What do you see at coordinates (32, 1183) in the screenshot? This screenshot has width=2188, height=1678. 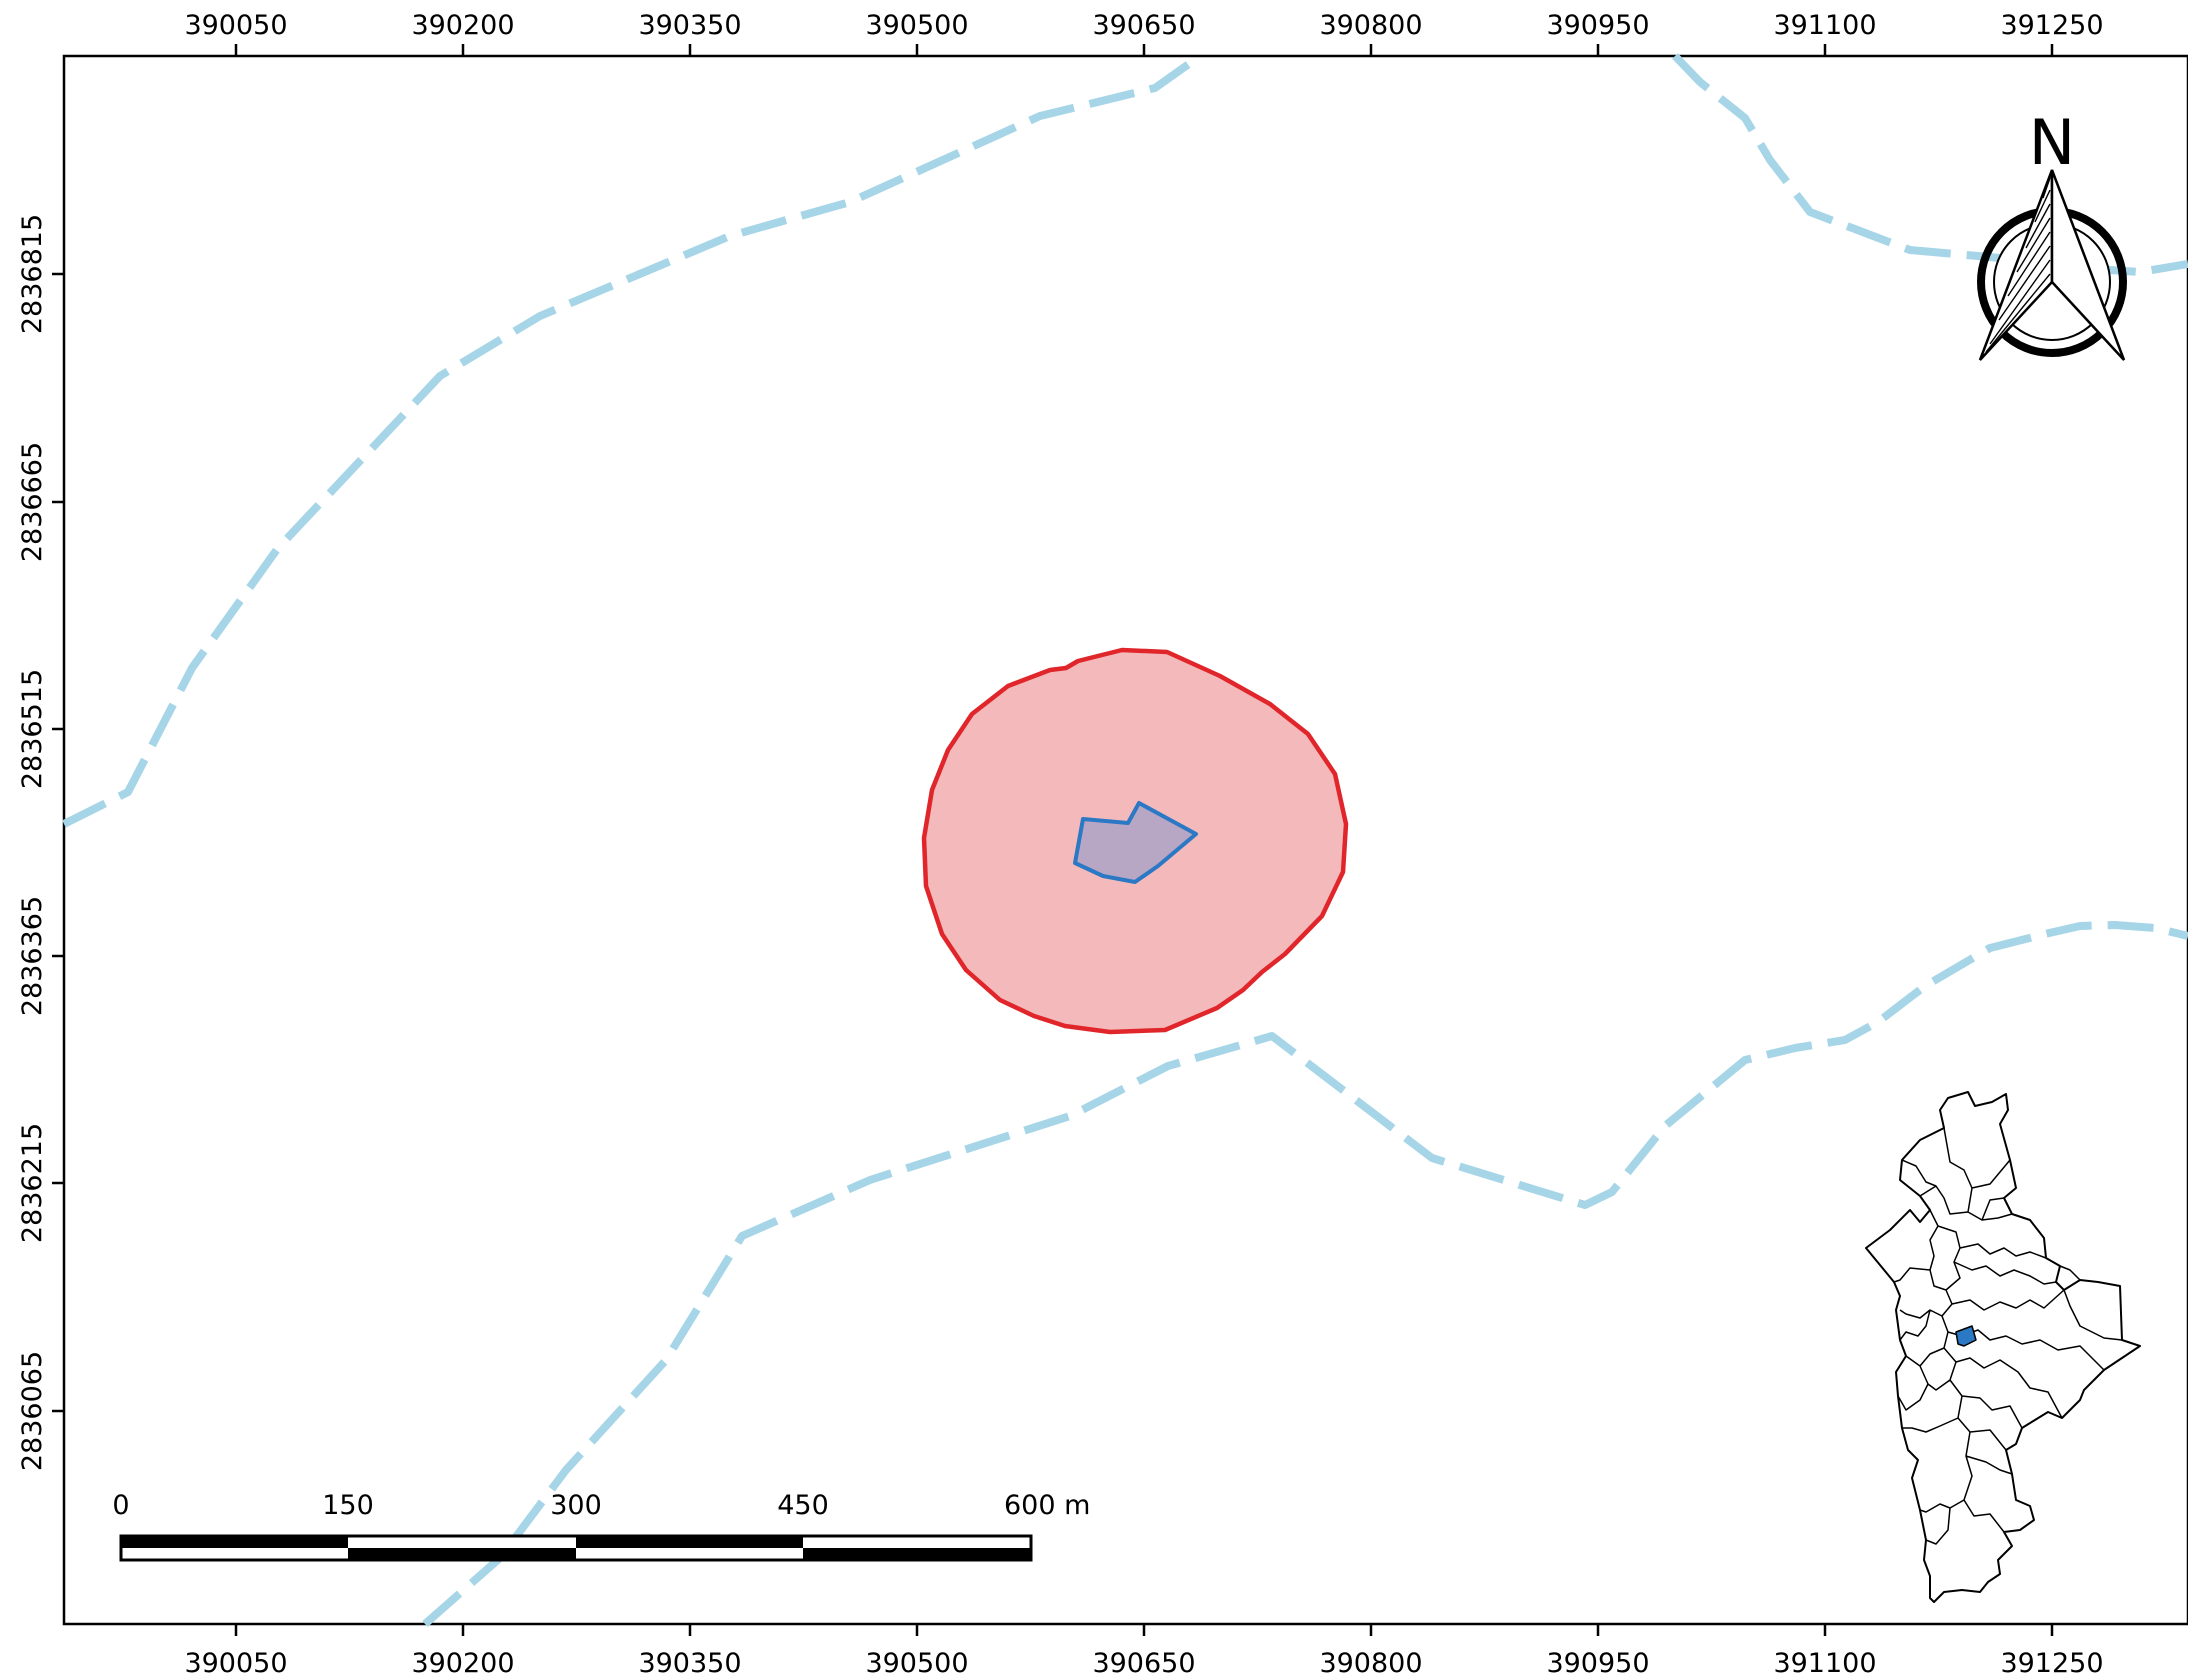 I see `y-tick-label: 2836215` at bounding box center [32, 1183].